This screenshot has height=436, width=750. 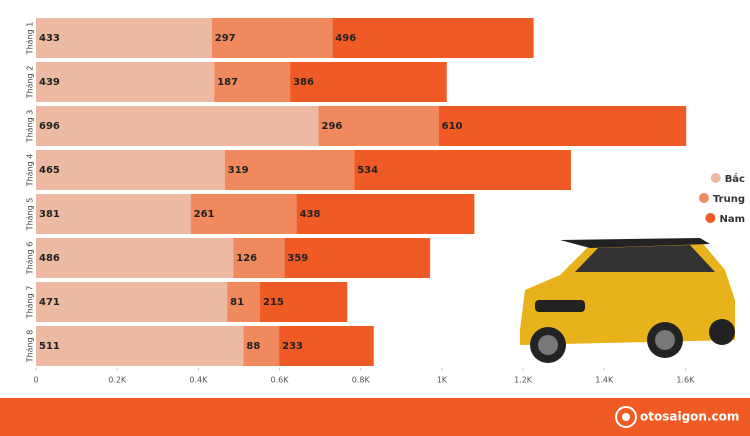 I want to click on value-label: 439, so click(x=49, y=82).